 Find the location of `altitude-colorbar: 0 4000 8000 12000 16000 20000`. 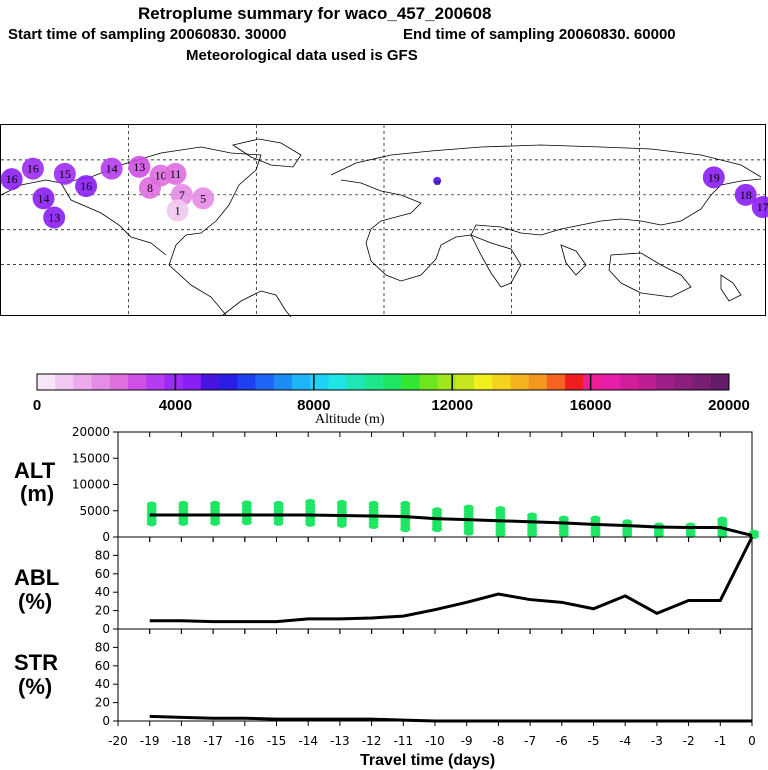

altitude-colorbar: 0 4000 8000 12000 16000 20000 is located at coordinates (391, 393).